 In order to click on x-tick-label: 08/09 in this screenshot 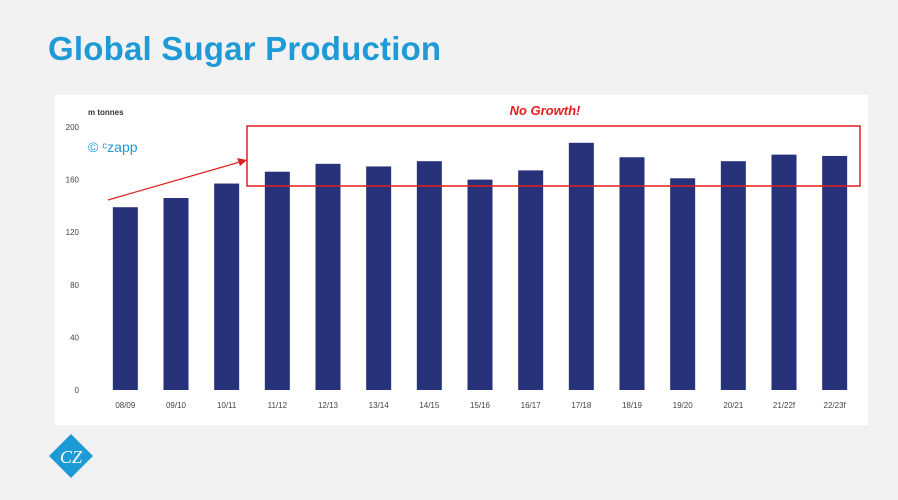, I will do `click(125, 405)`.